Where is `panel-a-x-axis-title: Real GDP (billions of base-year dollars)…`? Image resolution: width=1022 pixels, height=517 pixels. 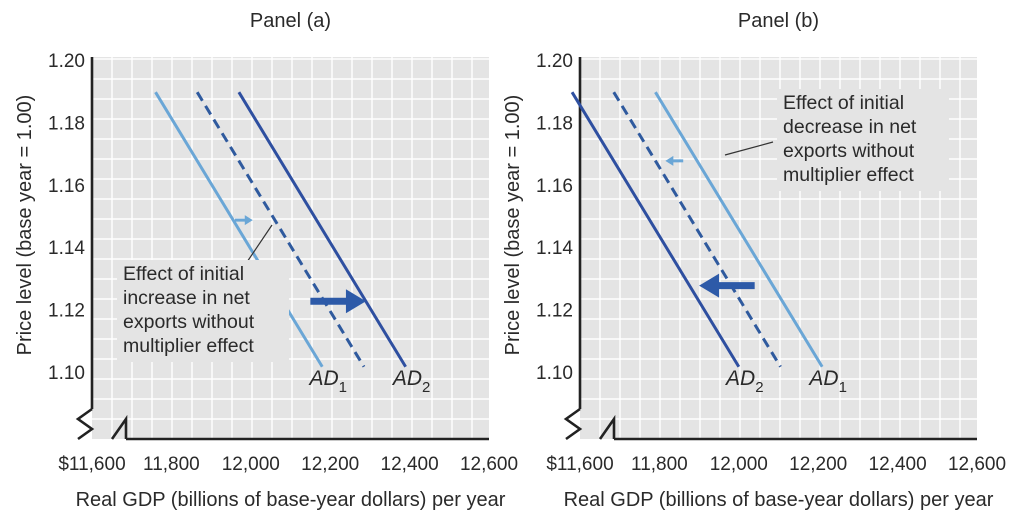
panel-a-x-axis-title: Real GDP (billions of base-year dollars)… is located at coordinates (291, 500).